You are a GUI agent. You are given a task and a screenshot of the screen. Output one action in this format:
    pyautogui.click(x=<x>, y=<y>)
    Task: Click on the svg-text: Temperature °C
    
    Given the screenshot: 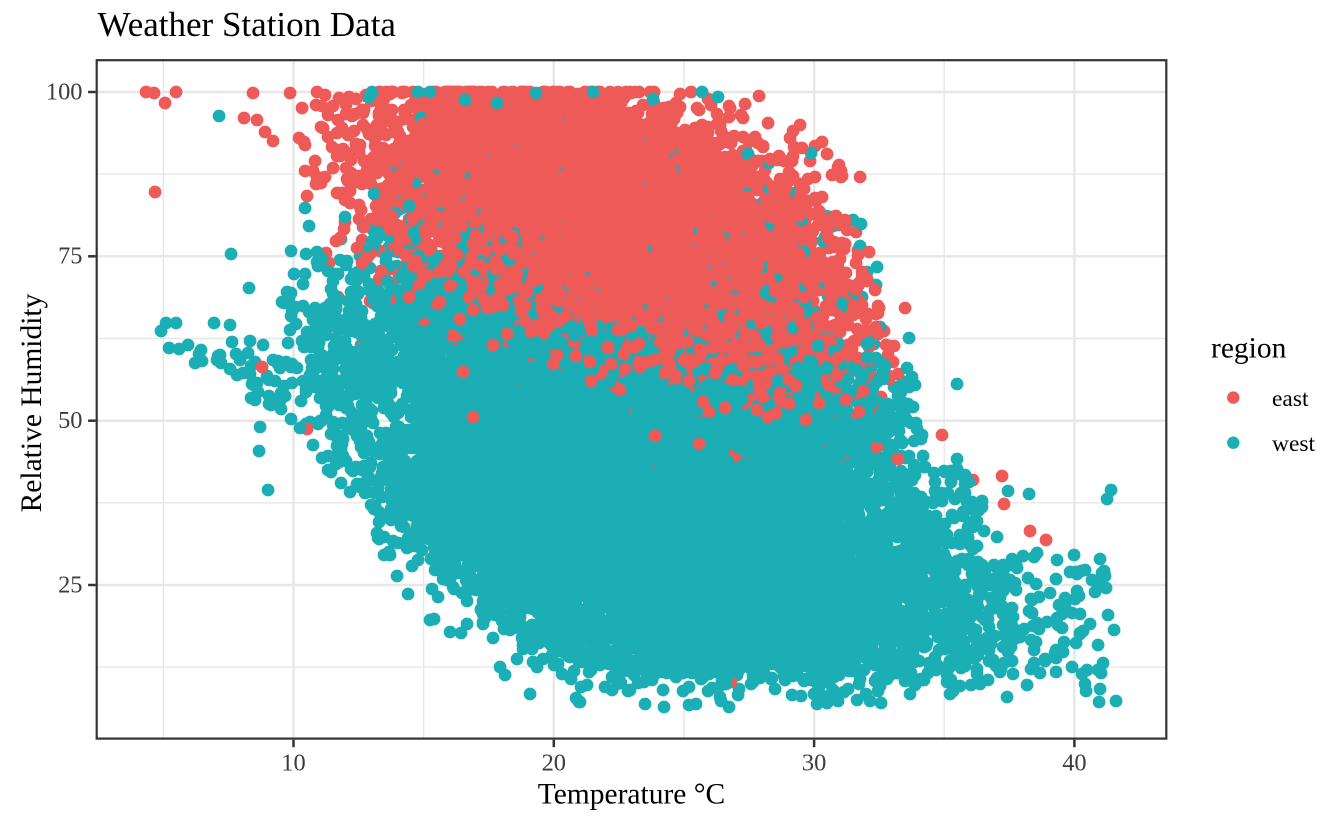 What is the action you would take?
    pyautogui.click(x=631, y=795)
    